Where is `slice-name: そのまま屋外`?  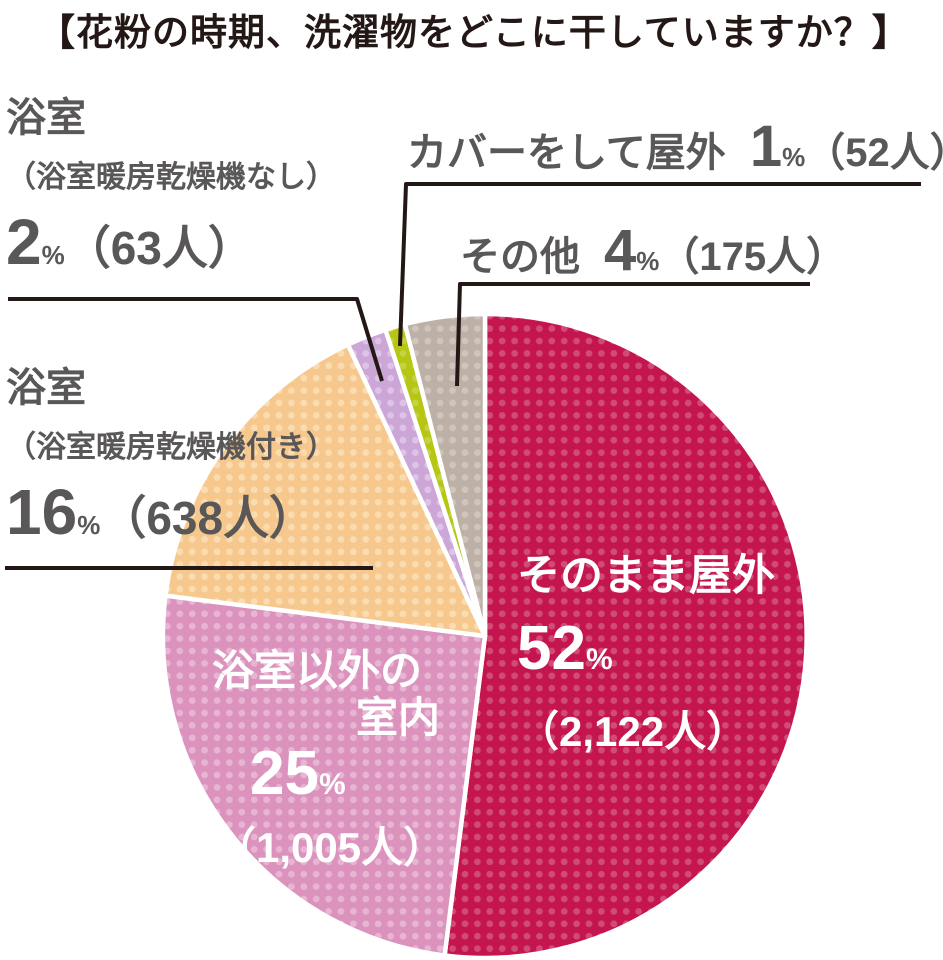 slice-name: そのまま屋外 is located at coordinates (646, 576).